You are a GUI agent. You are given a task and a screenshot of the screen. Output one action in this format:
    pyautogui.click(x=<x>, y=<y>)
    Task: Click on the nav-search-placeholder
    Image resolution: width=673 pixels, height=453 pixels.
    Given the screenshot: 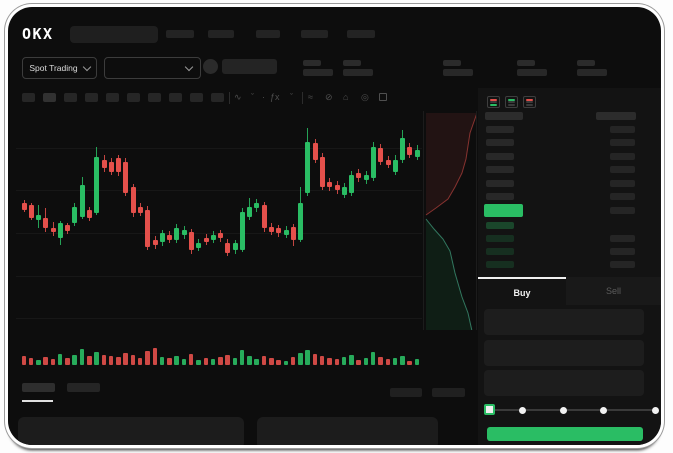 What is the action you would take?
    pyautogui.click(x=114, y=34)
    